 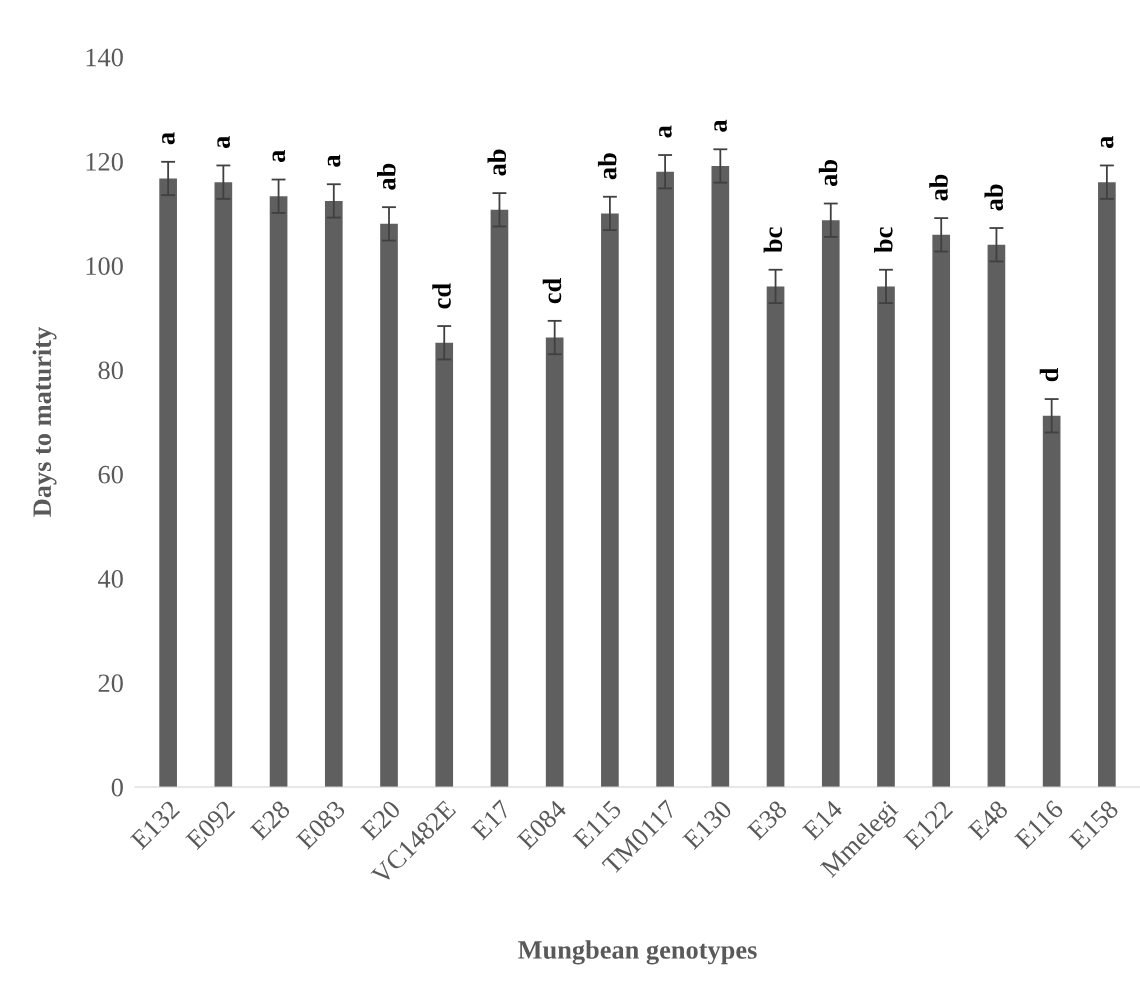 What do you see at coordinates (1049, 375) in the screenshot?
I see `annotation: d` at bounding box center [1049, 375].